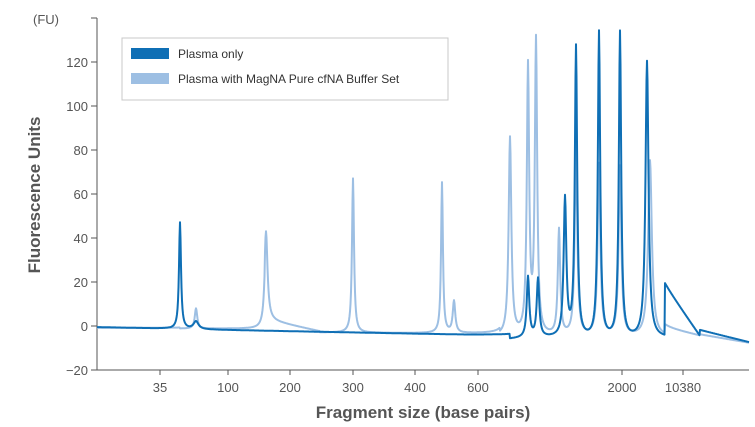 The image size is (755, 427). I want to click on y-tick-label: 60, so click(81, 194).